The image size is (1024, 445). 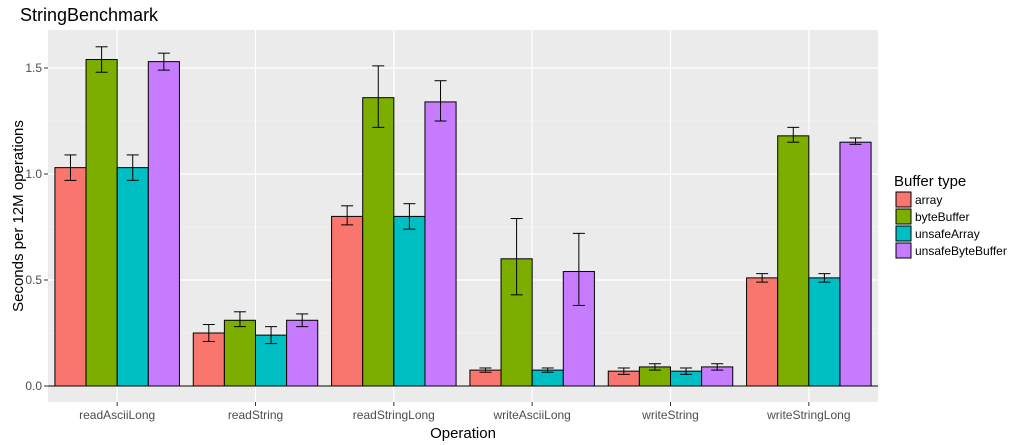 What do you see at coordinates (409, 216) in the screenshot?
I see `errorbar-unsafeArray-readStringLong` at bounding box center [409, 216].